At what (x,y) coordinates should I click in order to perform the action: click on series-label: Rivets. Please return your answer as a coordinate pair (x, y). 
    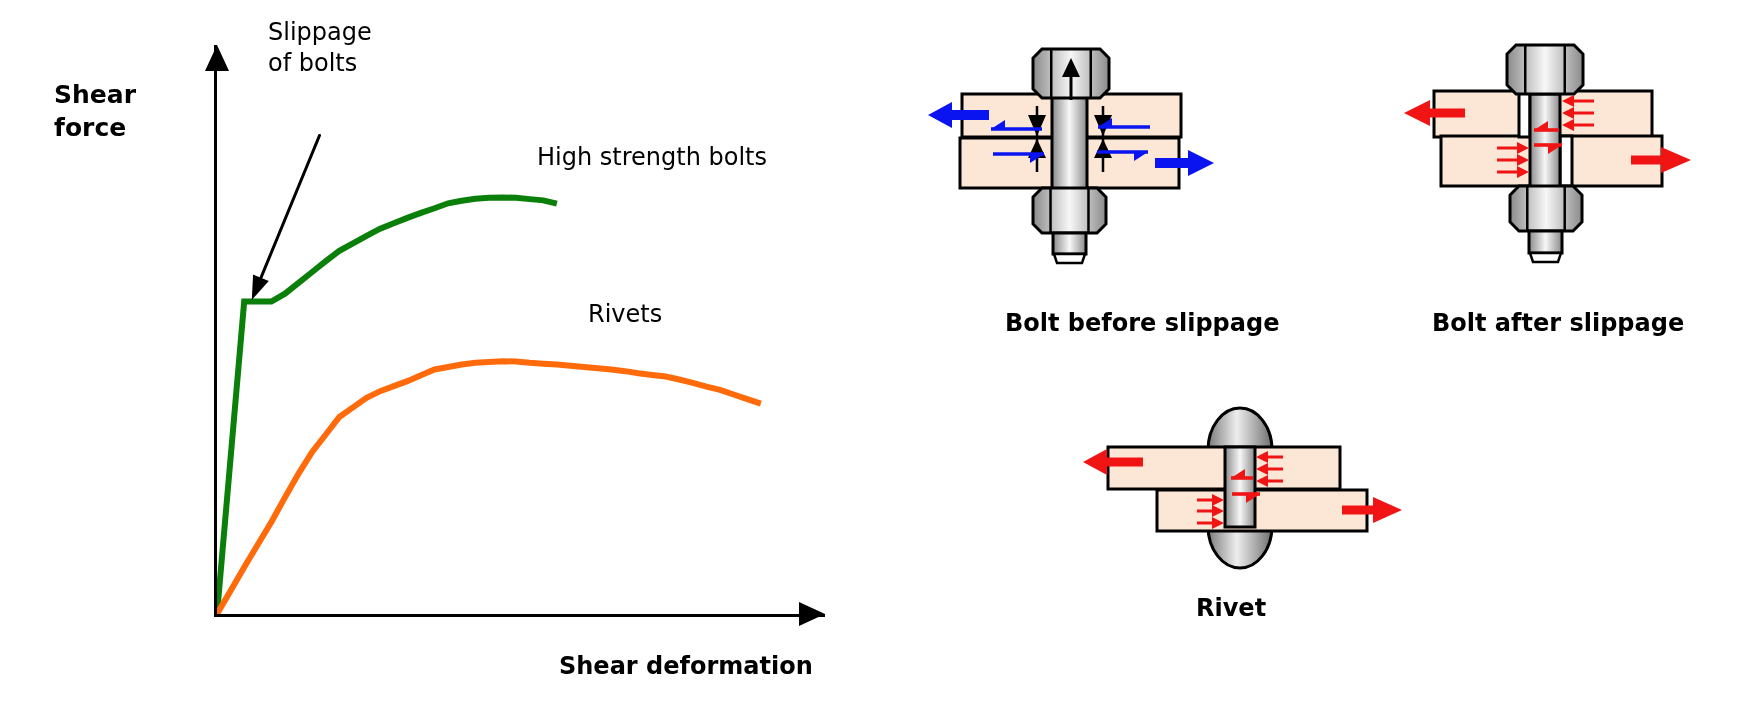
    Looking at the image, I should click on (625, 314).